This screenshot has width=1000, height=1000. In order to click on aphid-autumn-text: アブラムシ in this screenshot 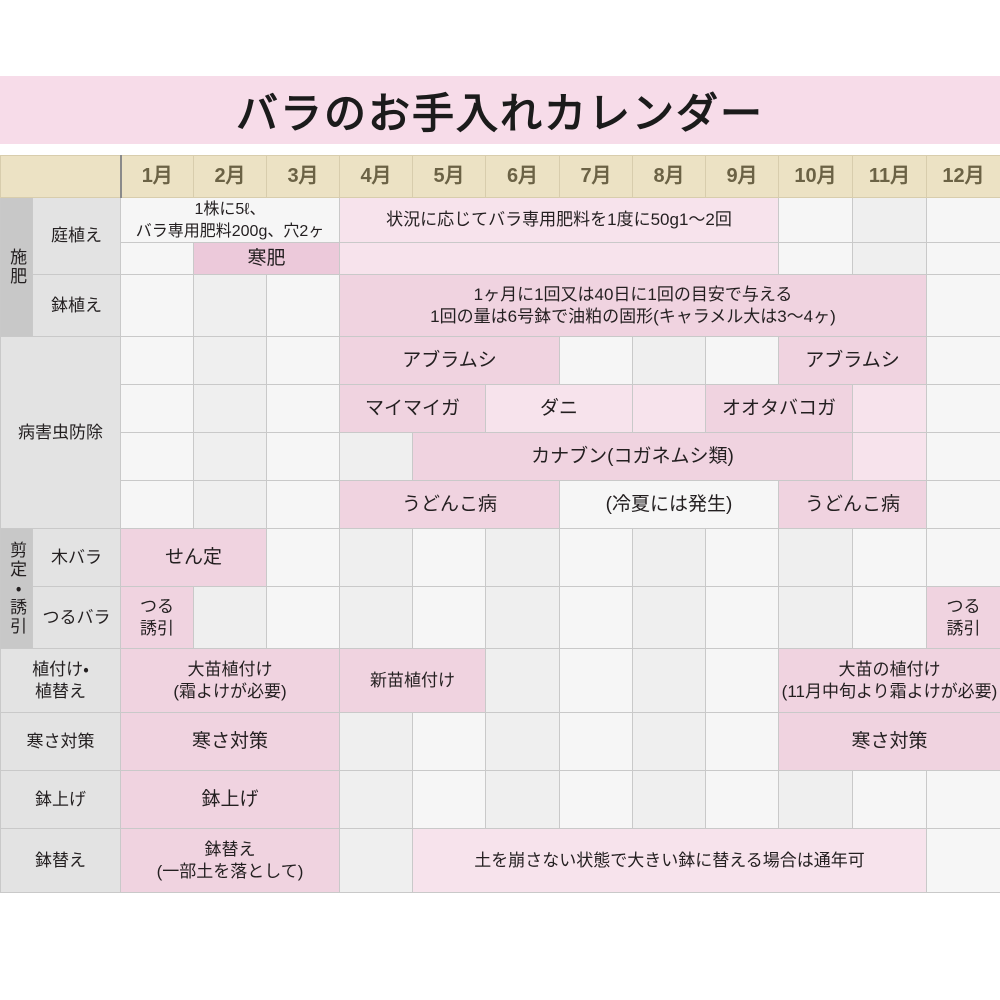, I will do `click(852, 360)`.